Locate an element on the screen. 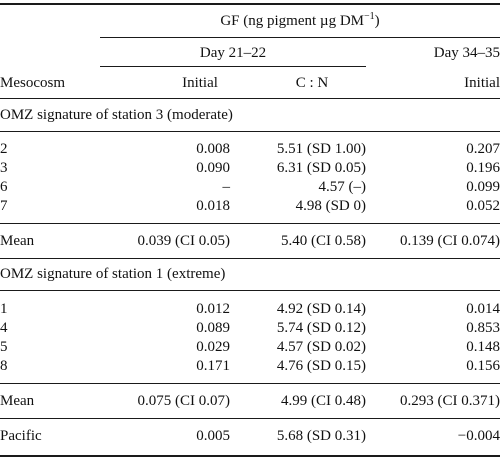 The image size is (500, 461). top-rule is located at coordinates (250, 4).